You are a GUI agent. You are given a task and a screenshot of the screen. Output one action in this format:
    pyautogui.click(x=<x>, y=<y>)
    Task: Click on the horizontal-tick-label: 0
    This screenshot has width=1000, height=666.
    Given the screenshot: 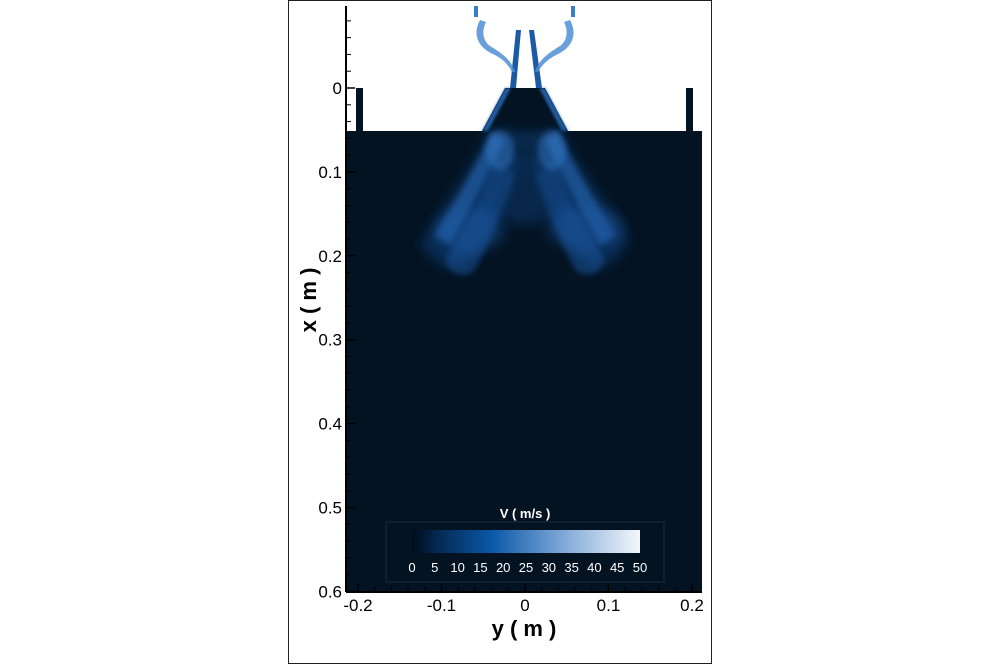 What is the action you would take?
    pyautogui.click(x=524, y=605)
    